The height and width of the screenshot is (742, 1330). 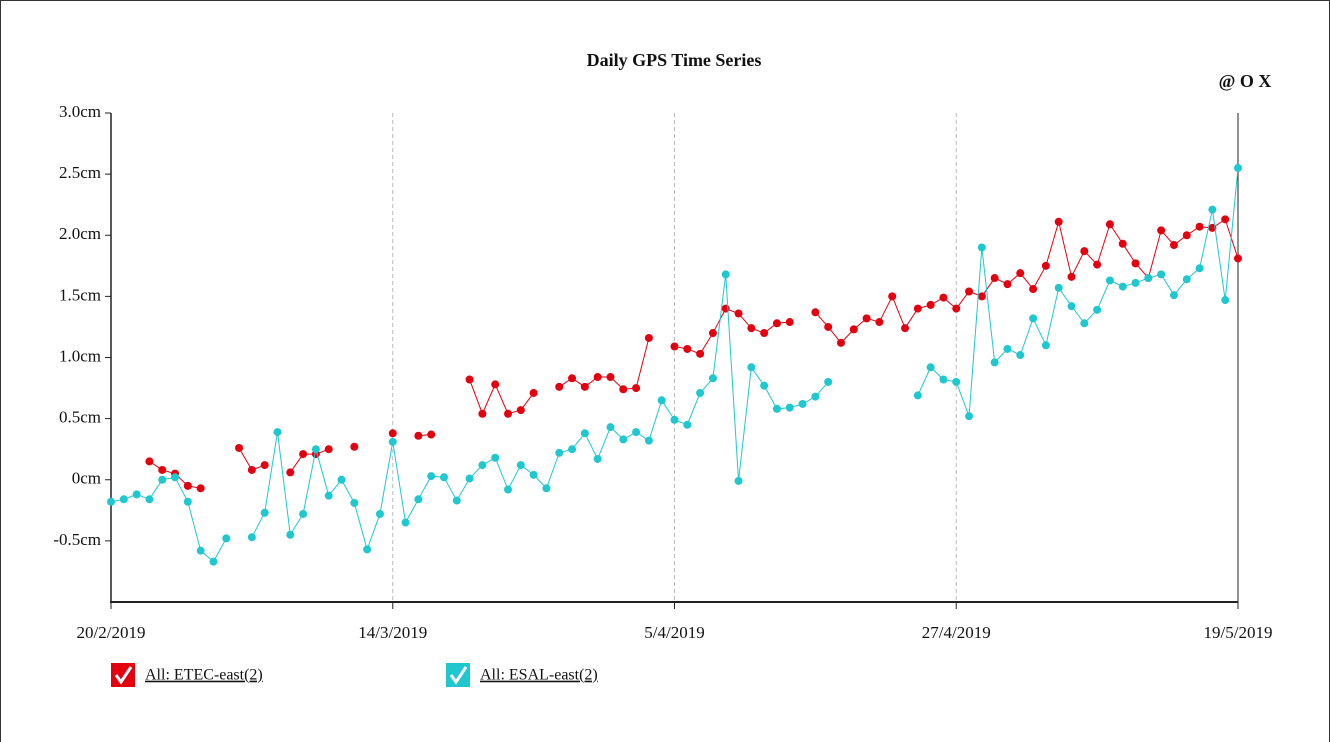 I want to click on x-tick-label: 27/4/2019, so click(x=956, y=632).